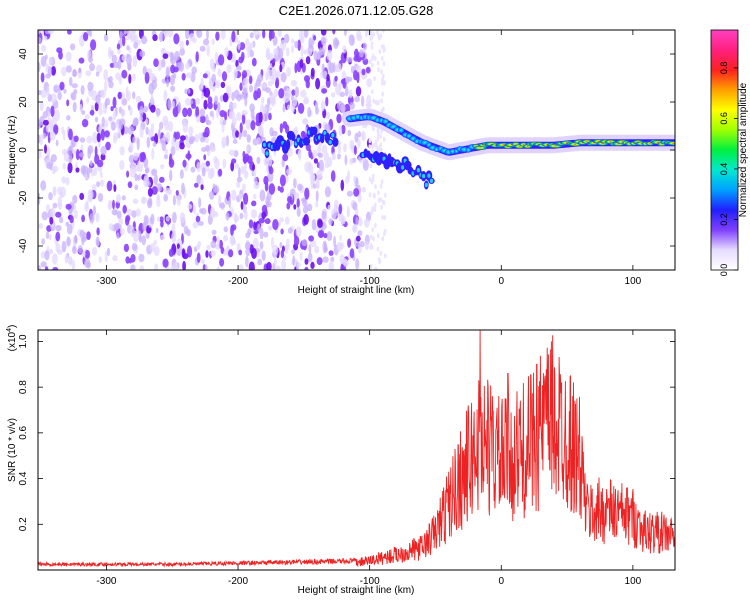 This screenshot has height=600, width=750. Describe the element at coordinates (728, 169) in the screenshot. I see `colorbar-ticks: 0.0 0.2 0.4 0.6 0.8` at that location.